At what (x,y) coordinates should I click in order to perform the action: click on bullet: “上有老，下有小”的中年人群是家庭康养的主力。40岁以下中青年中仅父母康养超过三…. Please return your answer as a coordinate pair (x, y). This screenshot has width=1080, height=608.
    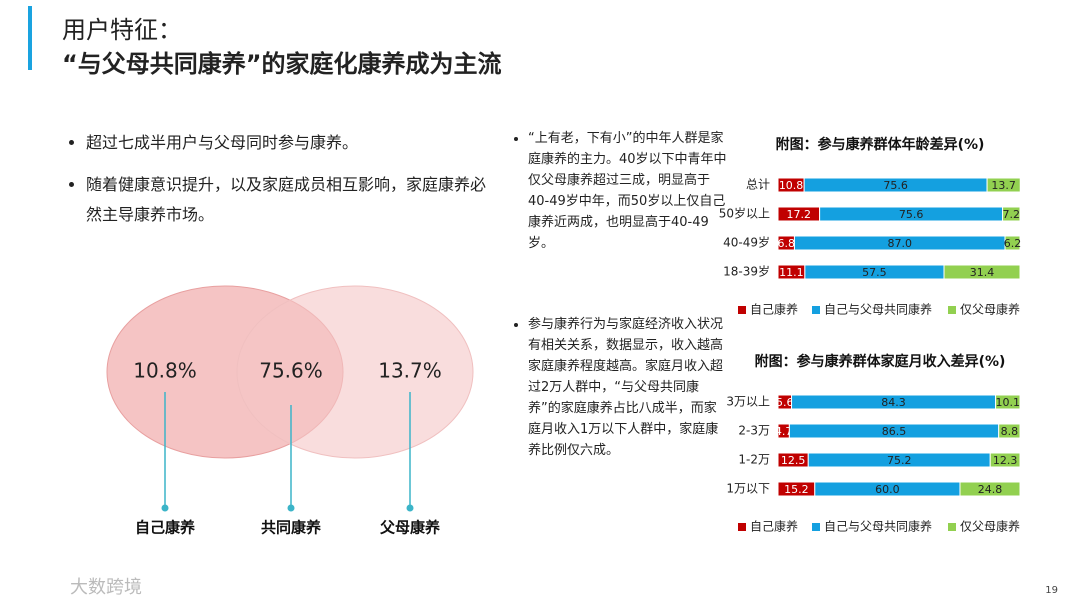
    Looking at the image, I should click on (628, 191).